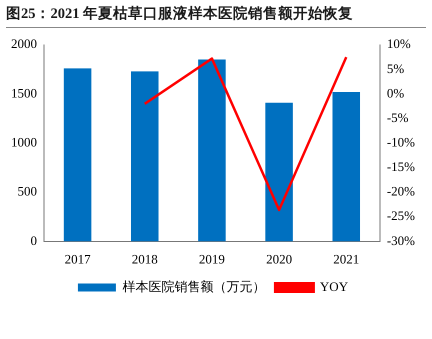 The width and height of the screenshot is (432, 339). I want to click on legend-label: YOY, so click(334, 286).